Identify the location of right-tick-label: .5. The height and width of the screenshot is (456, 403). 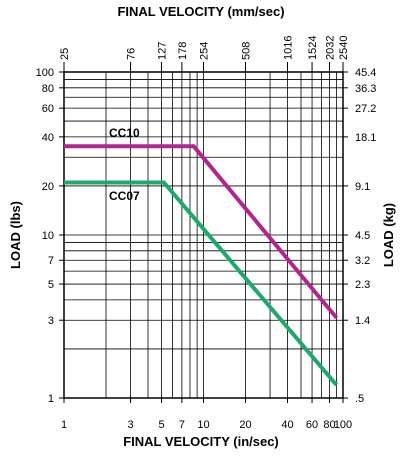
(359, 399).